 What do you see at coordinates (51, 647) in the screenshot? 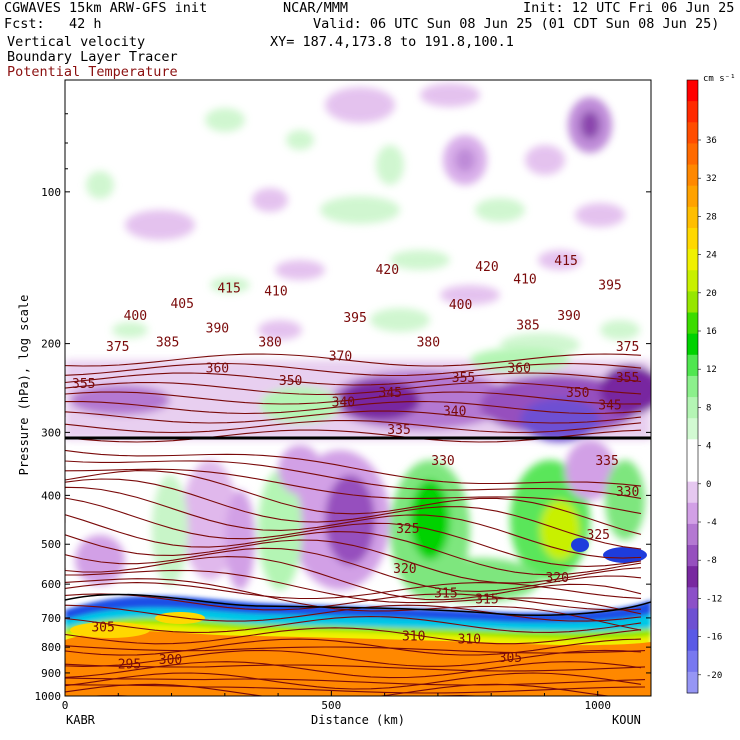
I see `y-tick-label: 800` at bounding box center [51, 647].